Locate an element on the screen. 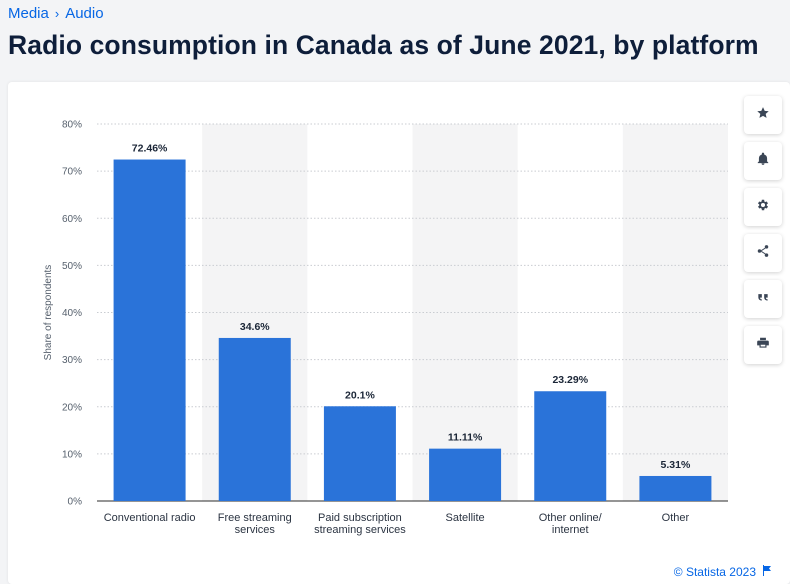 This screenshot has width=790, height=584. print-icon is located at coordinates (763, 345).